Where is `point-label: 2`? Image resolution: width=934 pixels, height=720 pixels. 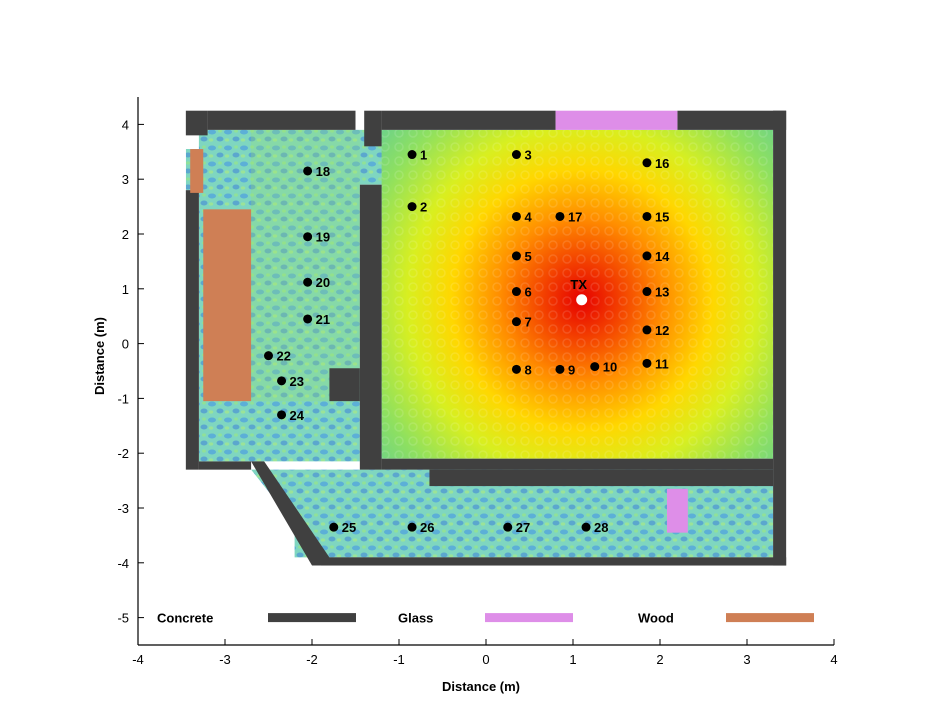
point-label: 2 is located at coordinates (423, 207).